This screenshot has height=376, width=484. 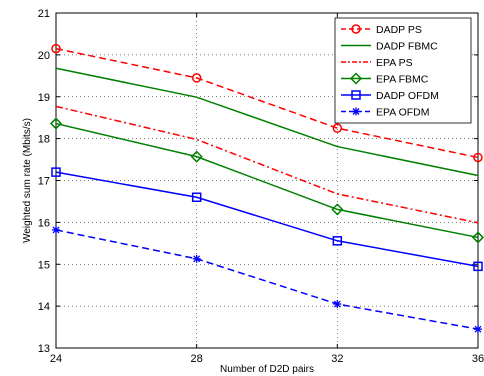 What do you see at coordinates (478, 359) in the screenshot?
I see `x-tick-label: 36` at bounding box center [478, 359].